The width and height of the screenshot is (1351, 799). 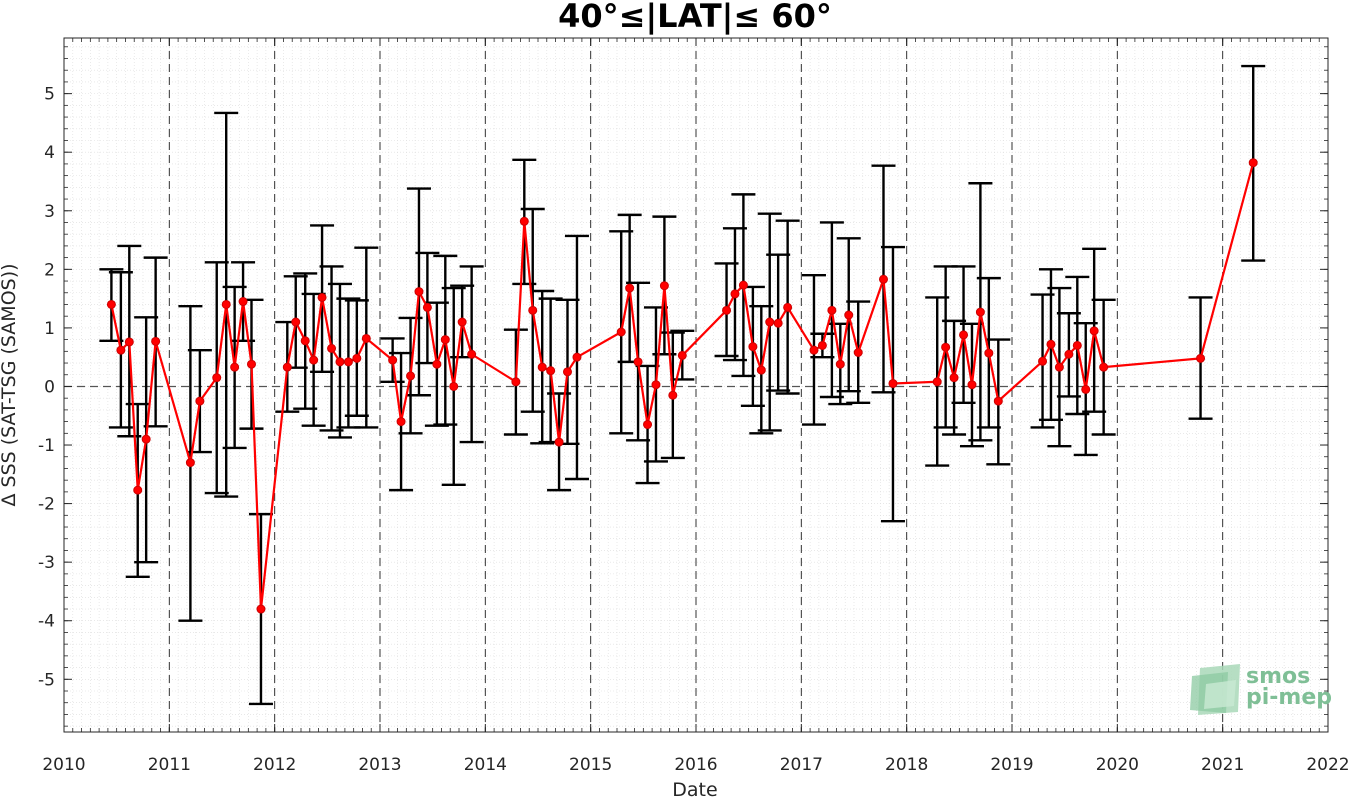 I want to click on x-tick-label: 2014, so click(x=485, y=765).